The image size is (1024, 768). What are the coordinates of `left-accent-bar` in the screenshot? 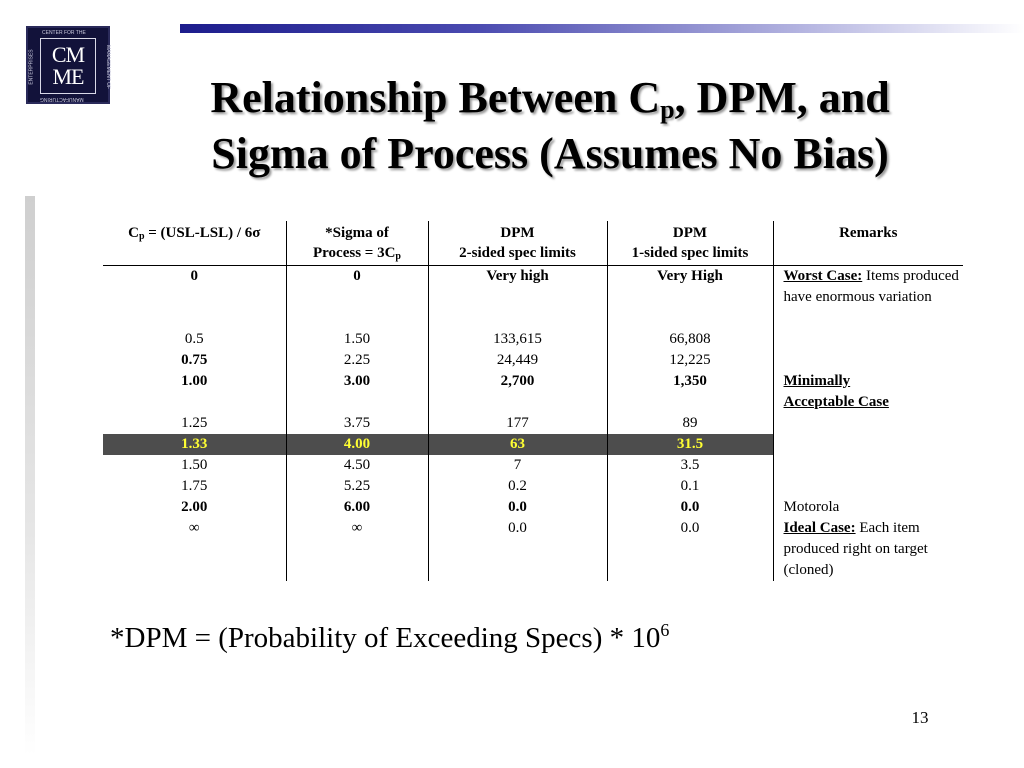 It's located at (30, 476).